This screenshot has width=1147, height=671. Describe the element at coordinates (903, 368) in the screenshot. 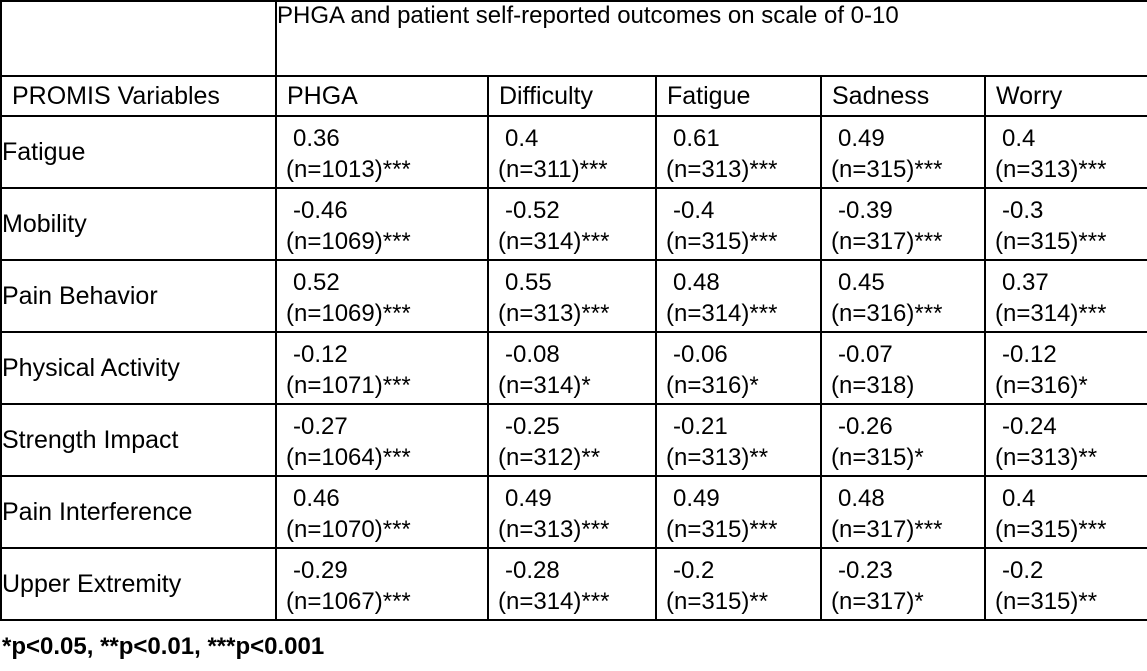

I see `table-cell: -0.07 (n=318)` at that location.